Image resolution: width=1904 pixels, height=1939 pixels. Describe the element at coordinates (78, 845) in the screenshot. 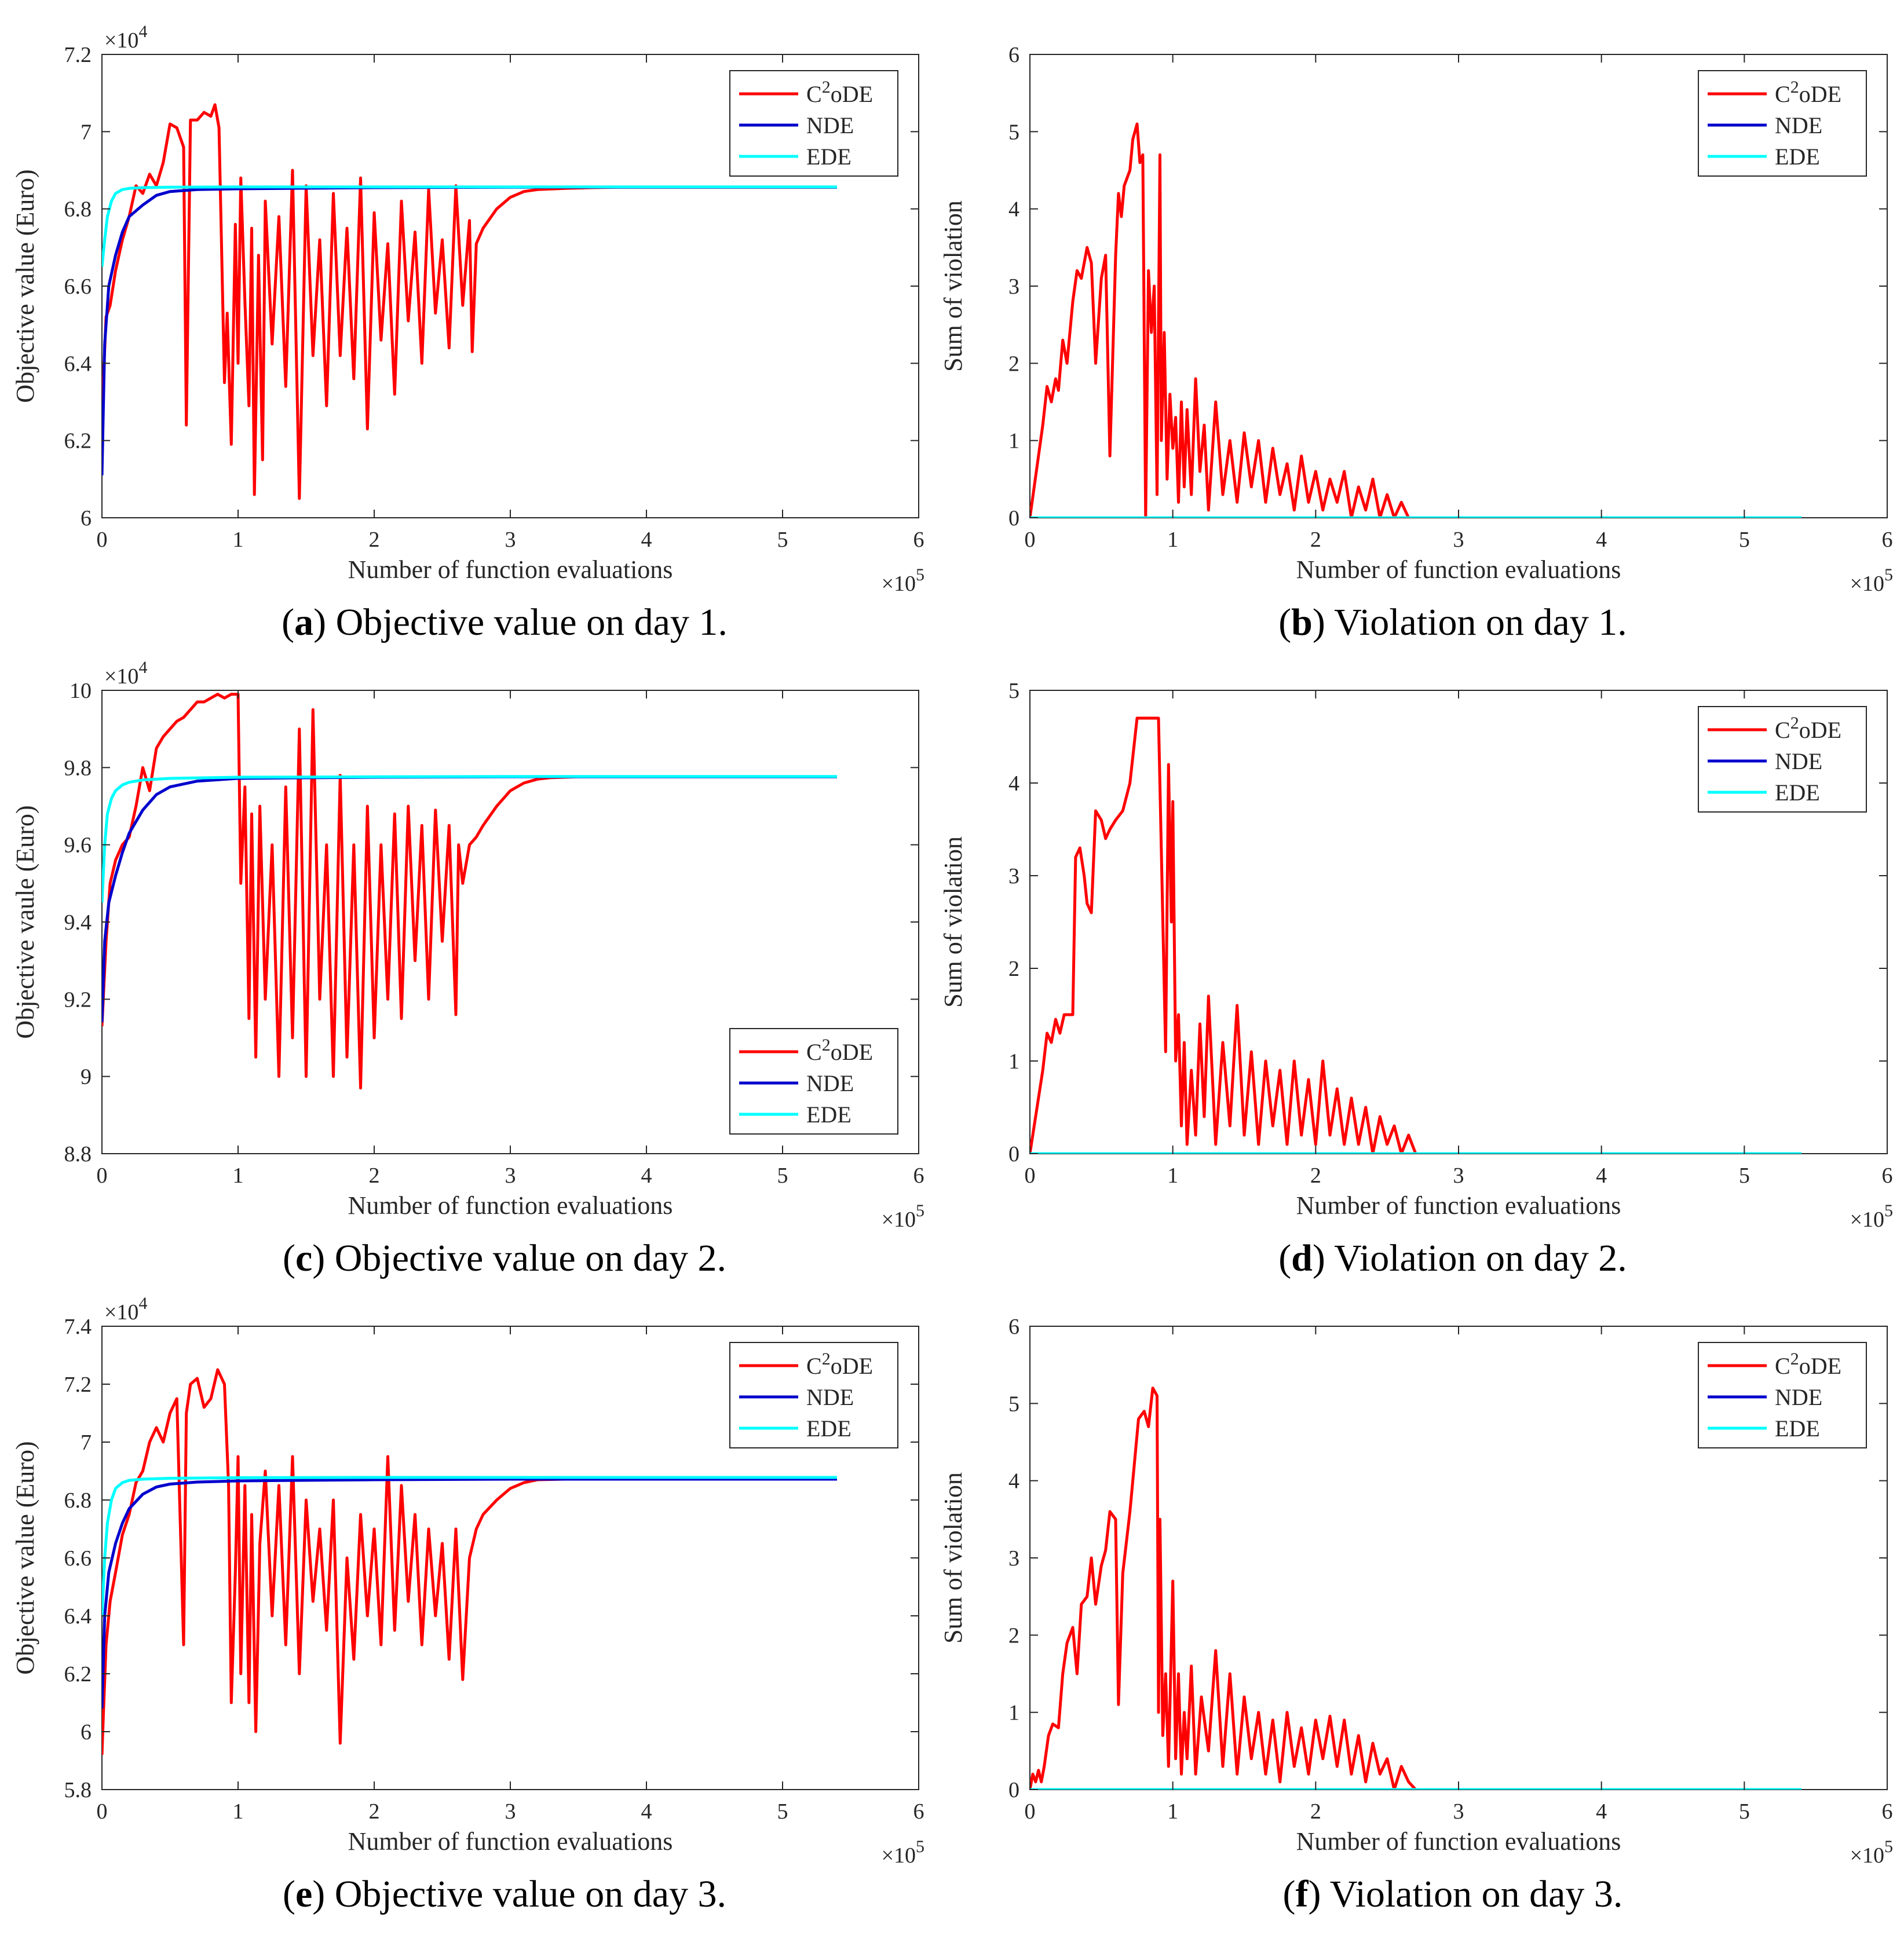

I see `y-tick-label: 9.6` at that location.